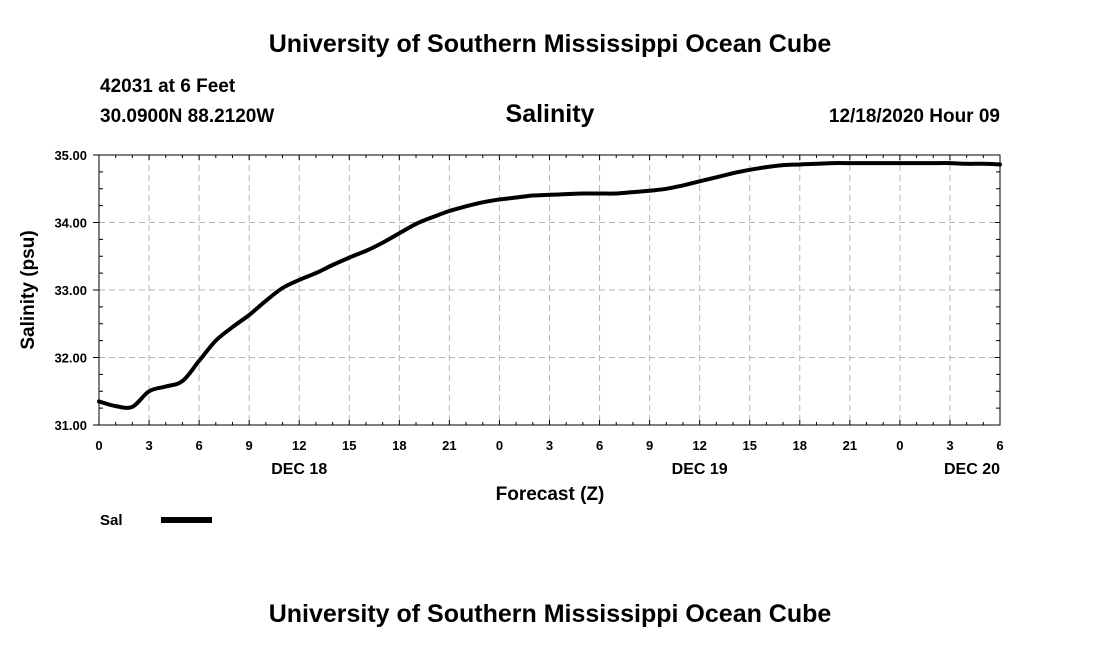 This screenshot has width=1100, height=650. Describe the element at coordinates (70, 425) in the screenshot. I see `y-tick-label: 31.00` at that location.